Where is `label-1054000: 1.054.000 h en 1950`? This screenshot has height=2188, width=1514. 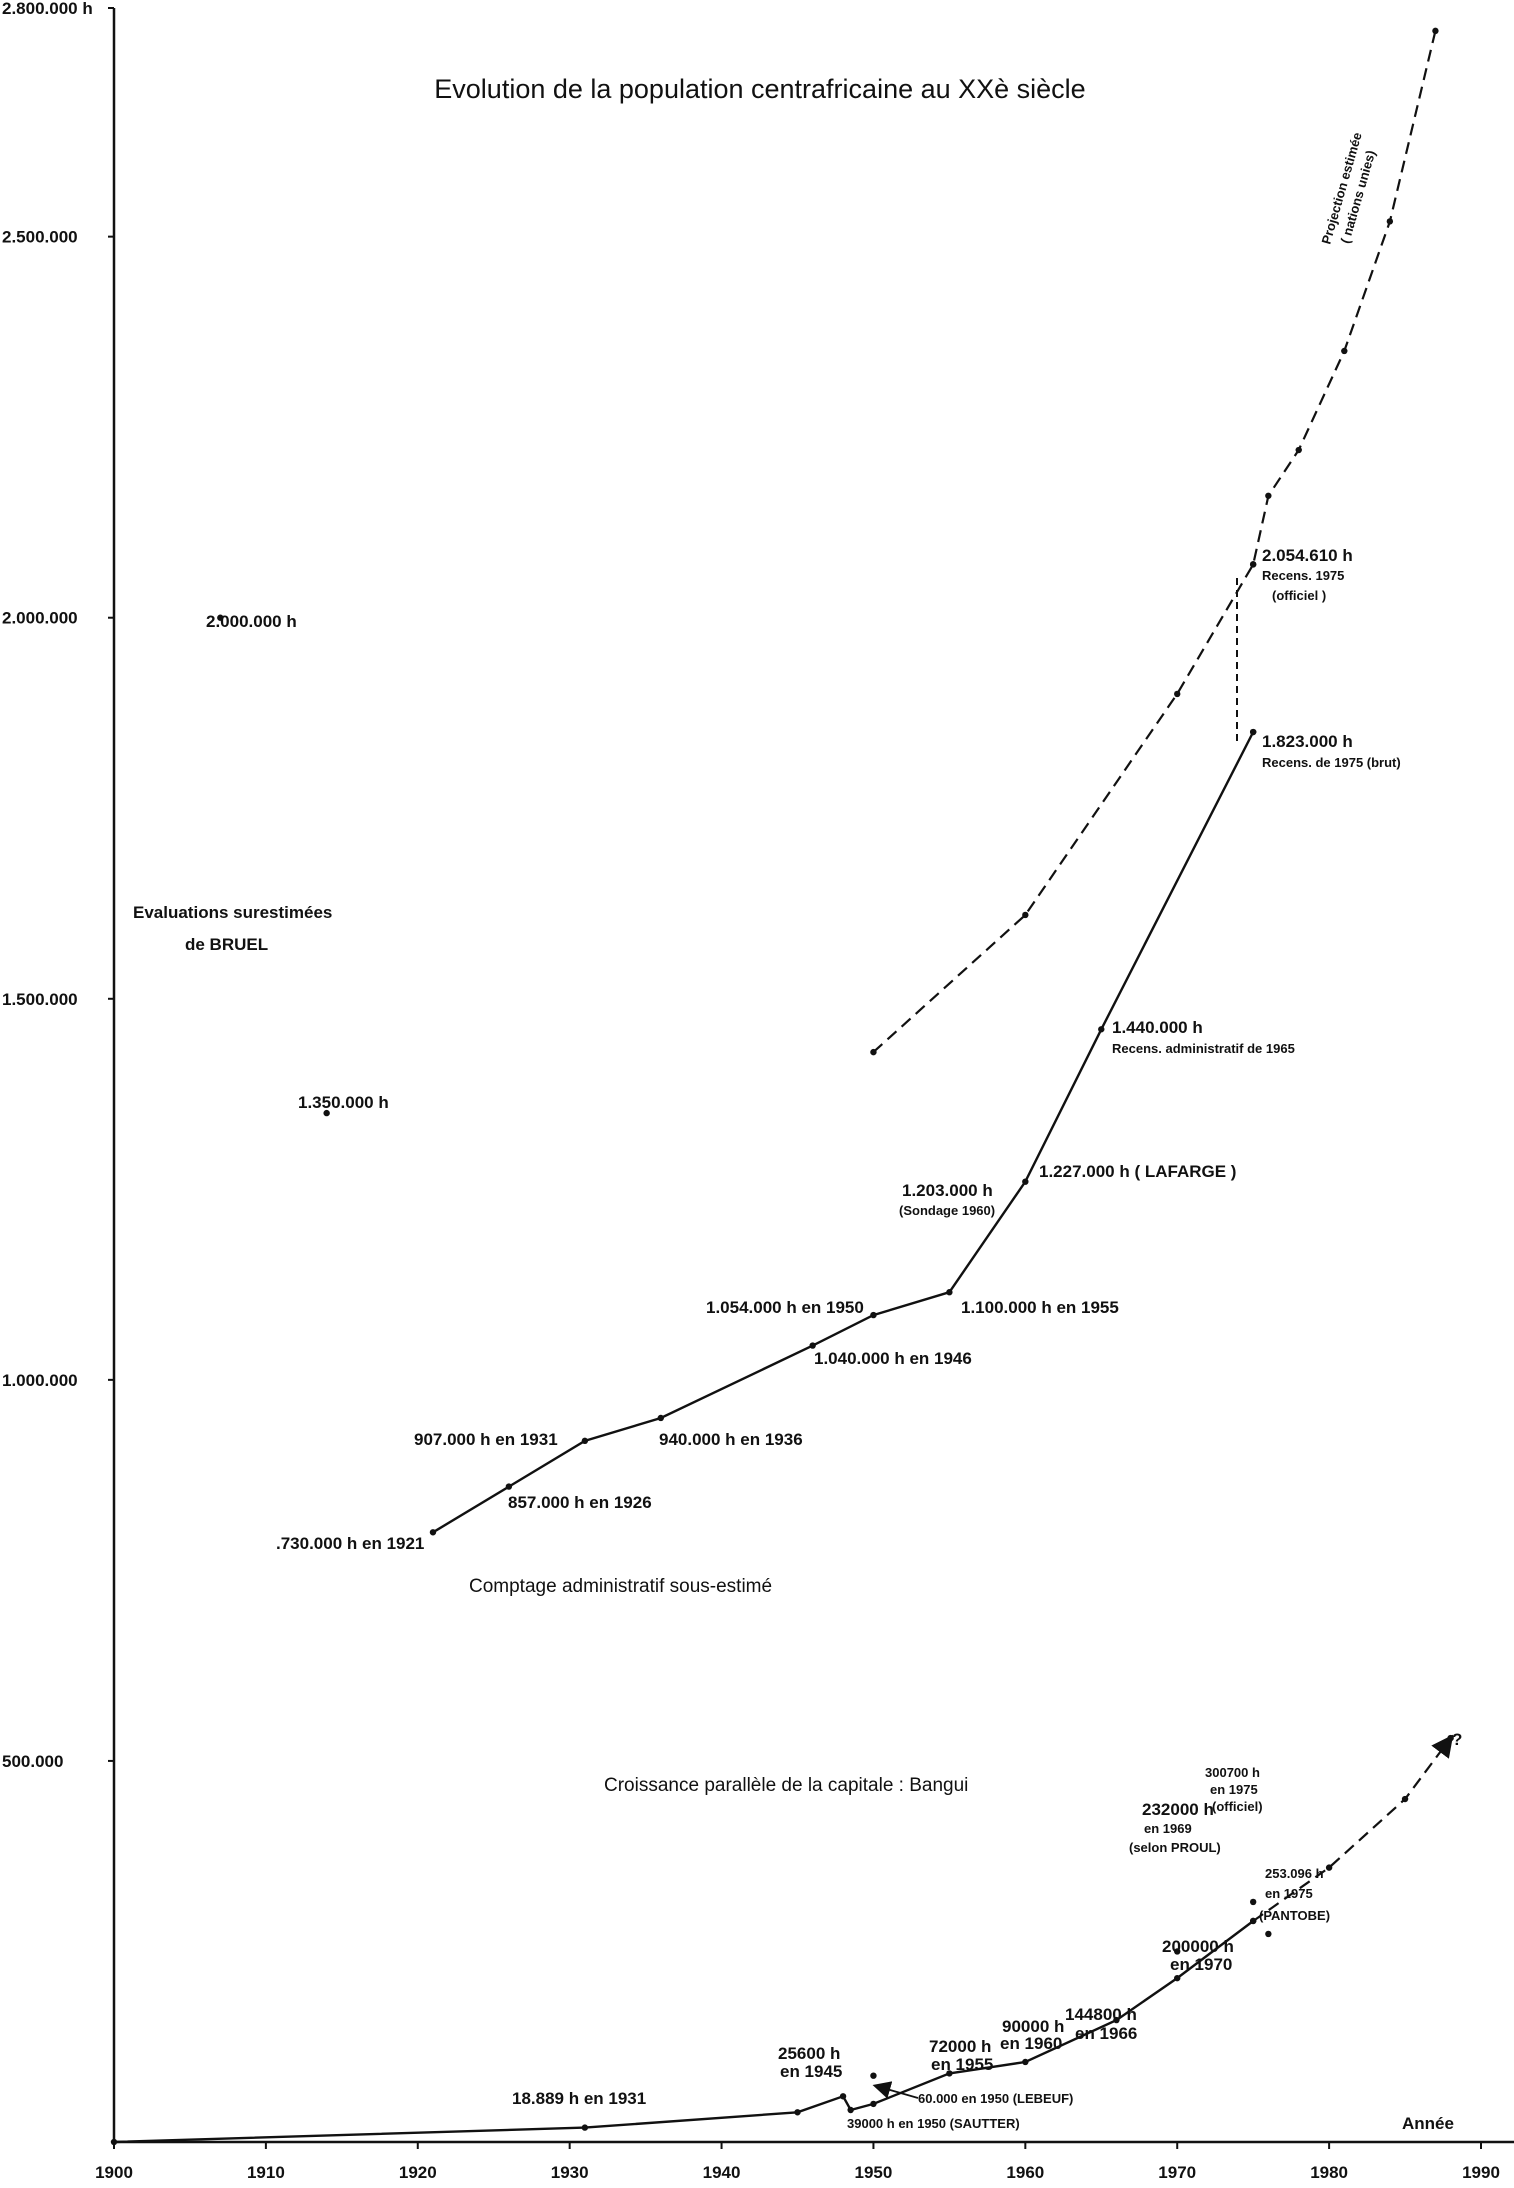 label-1054000: 1.054.000 h en 1950 is located at coordinates (785, 1307).